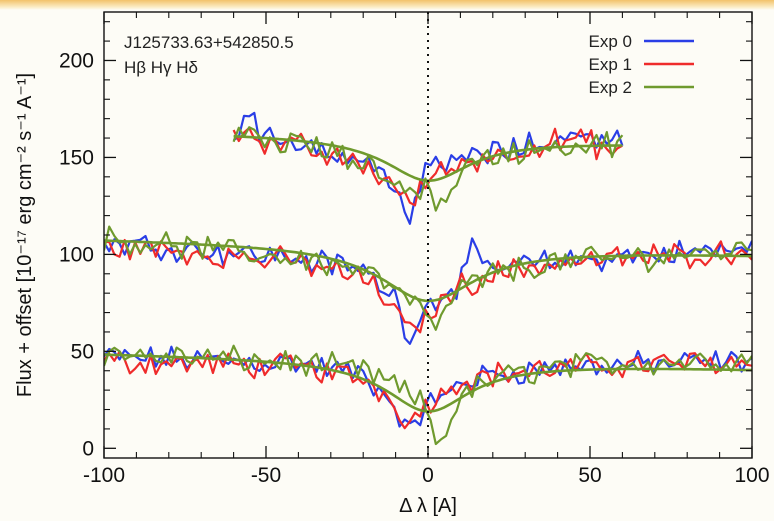 Image resolution: width=774 pixels, height=521 pixels. Describe the element at coordinates (76, 60) in the screenshot. I see `y-tick-label: 200` at that location.